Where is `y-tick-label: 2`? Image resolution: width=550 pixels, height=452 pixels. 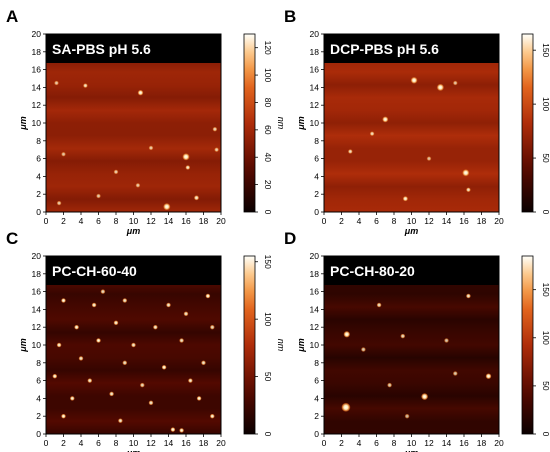 y-tick-label: 2 is located at coordinates (316, 194).